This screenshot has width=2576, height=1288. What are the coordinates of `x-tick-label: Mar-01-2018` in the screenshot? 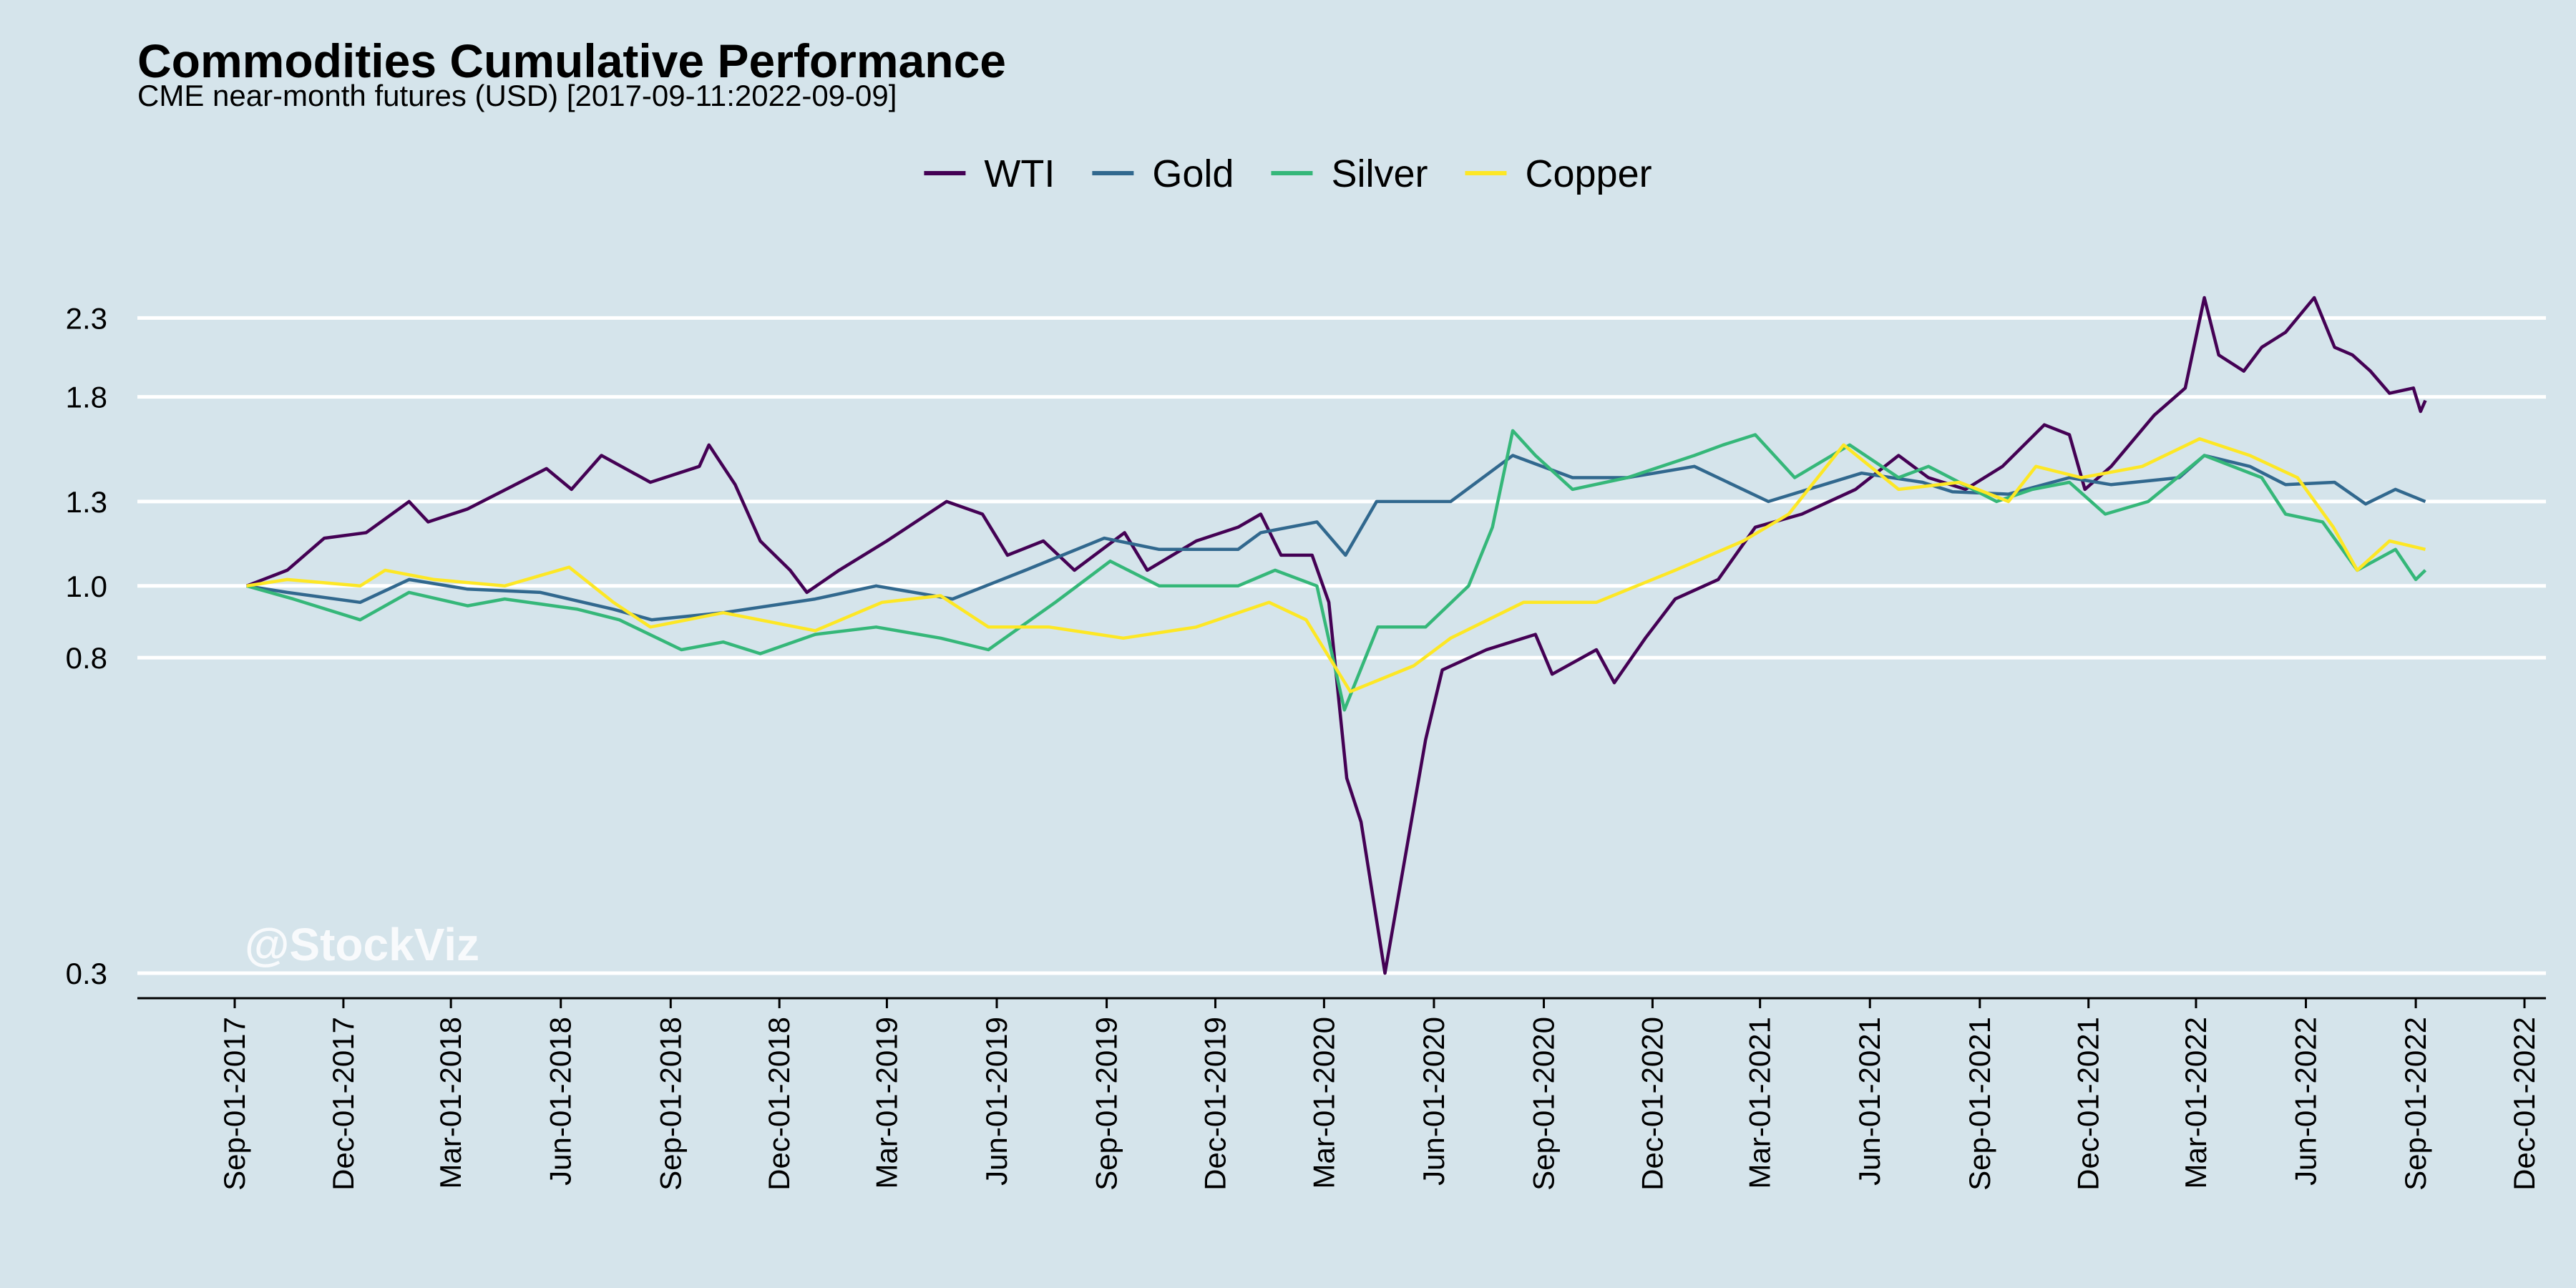 It's located at (450, 1103).